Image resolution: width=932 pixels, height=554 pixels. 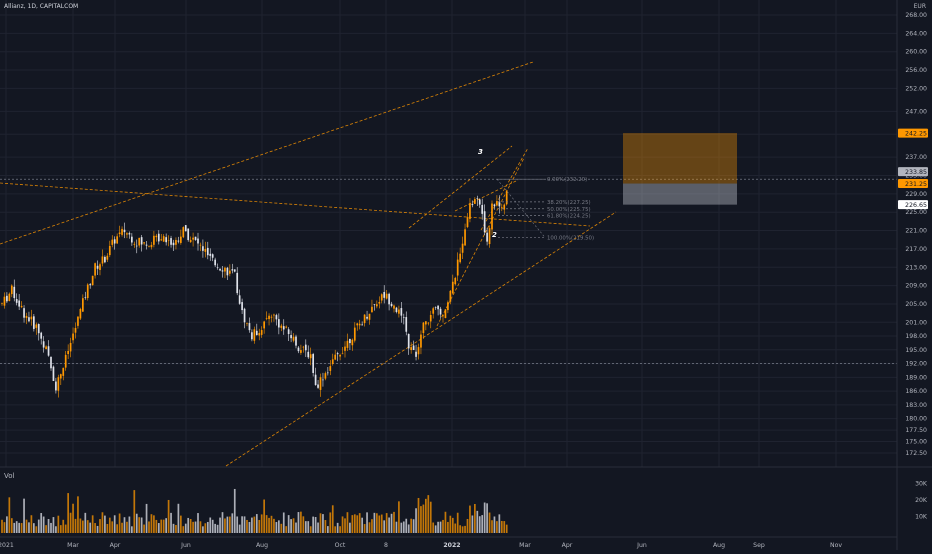 What do you see at coordinates (569, 210) in the screenshot?
I see `fib-level-label: 50.00%(225.75)` at bounding box center [569, 210].